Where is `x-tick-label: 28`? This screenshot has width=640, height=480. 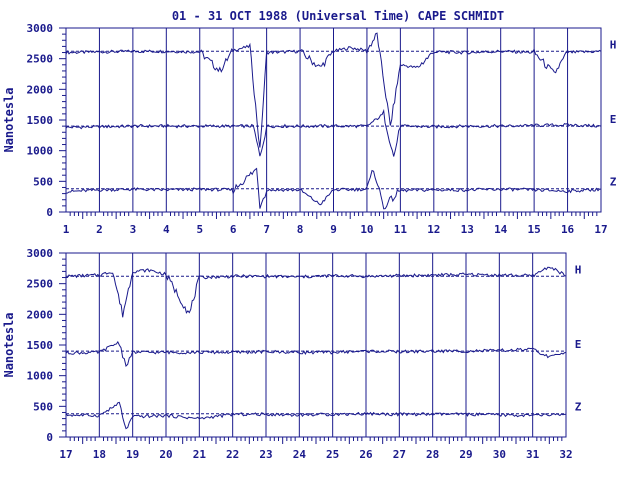
x-tick-label: 28 is located at coordinates (432, 454).